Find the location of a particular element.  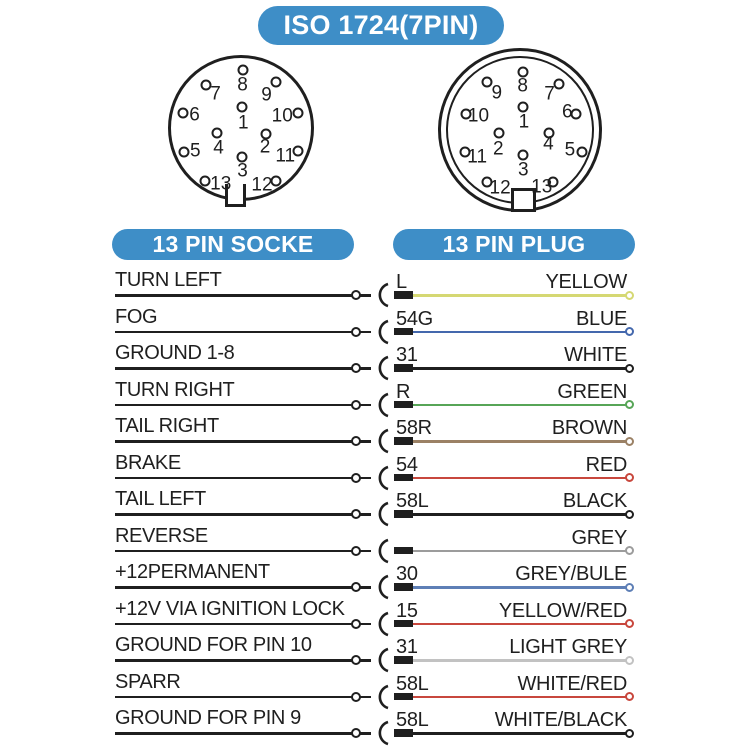

pin-code-label: 31 is located at coordinates (407, 355).